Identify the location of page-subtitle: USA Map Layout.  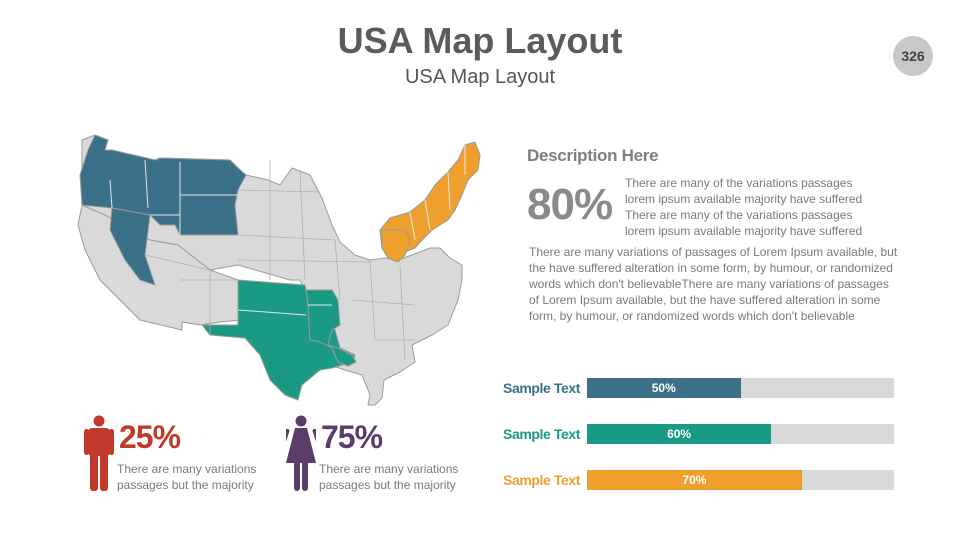
(480, 77).